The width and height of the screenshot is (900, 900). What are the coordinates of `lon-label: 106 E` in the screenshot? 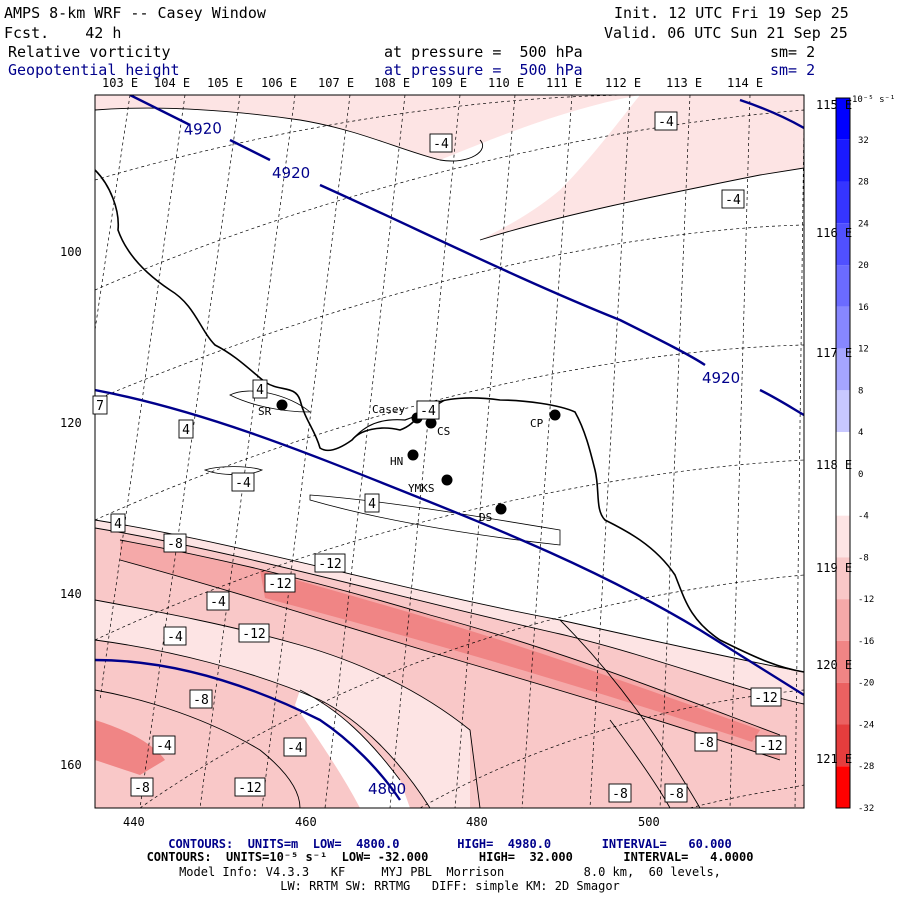 It's located at (279, 83).